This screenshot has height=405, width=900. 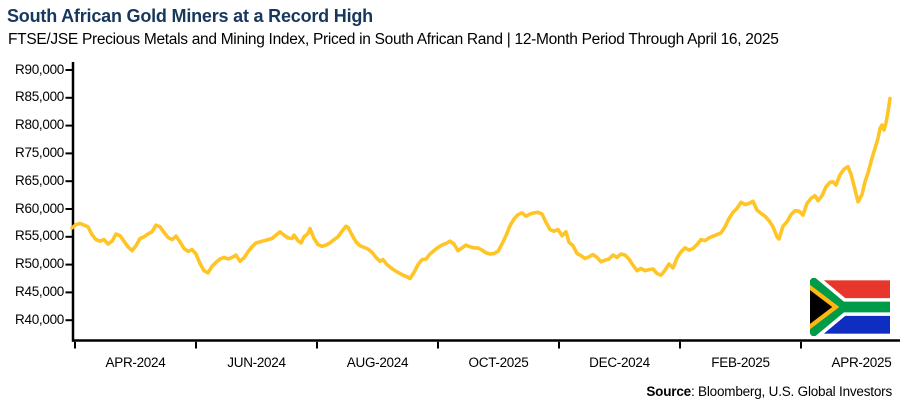 I want to click on source-attribution: Source: Bloomberg, U.S. Global Investors, so click(x=769, y=391).